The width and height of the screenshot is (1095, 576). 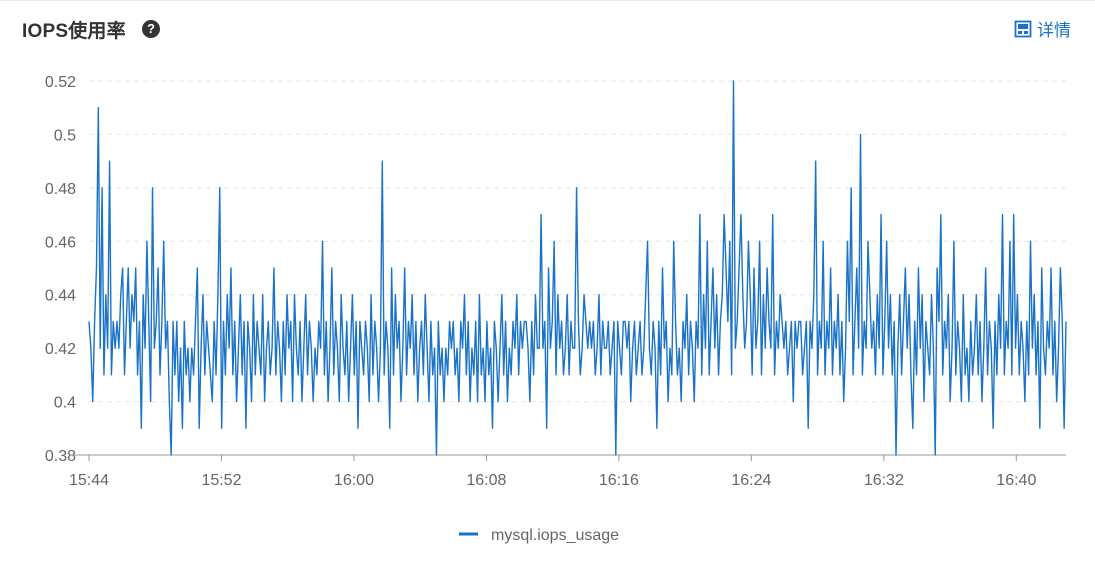 What do you see at coordinates (65, 135) in the screenshot?
I see `y-tick-label: 0.5` at bounding box center [65, 135].